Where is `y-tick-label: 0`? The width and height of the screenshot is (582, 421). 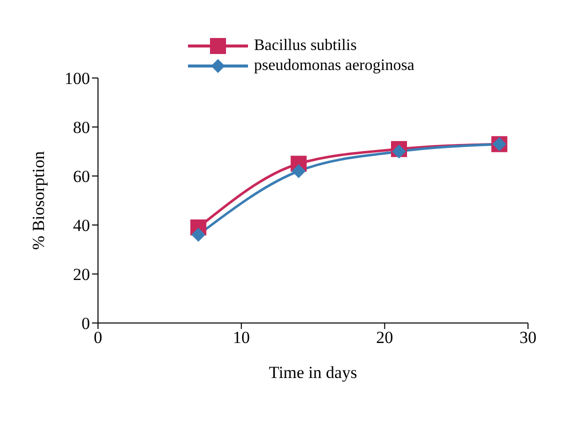
y-tick-label: 0 is located at coordinates (86, 324).